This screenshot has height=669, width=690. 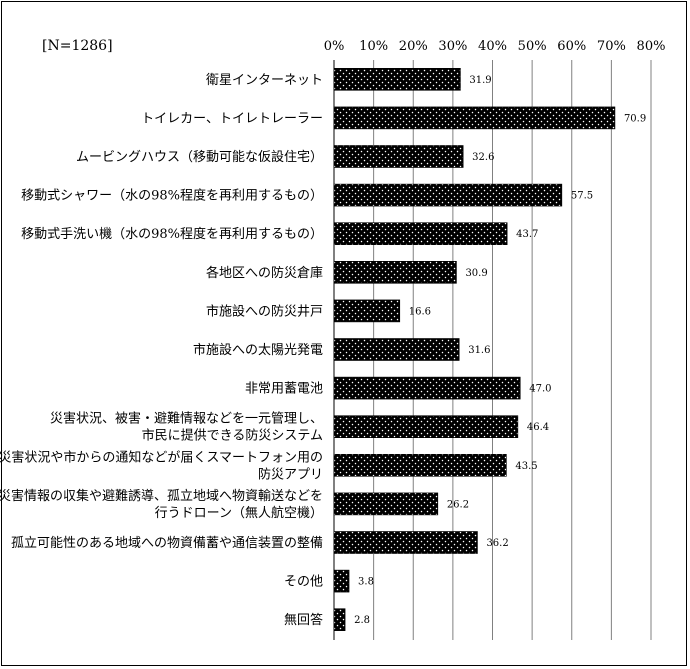 What do you see at coordinates (476, 273) in the screenshot?
I see `data-label: 30.9` at bounding box center [476, 273].